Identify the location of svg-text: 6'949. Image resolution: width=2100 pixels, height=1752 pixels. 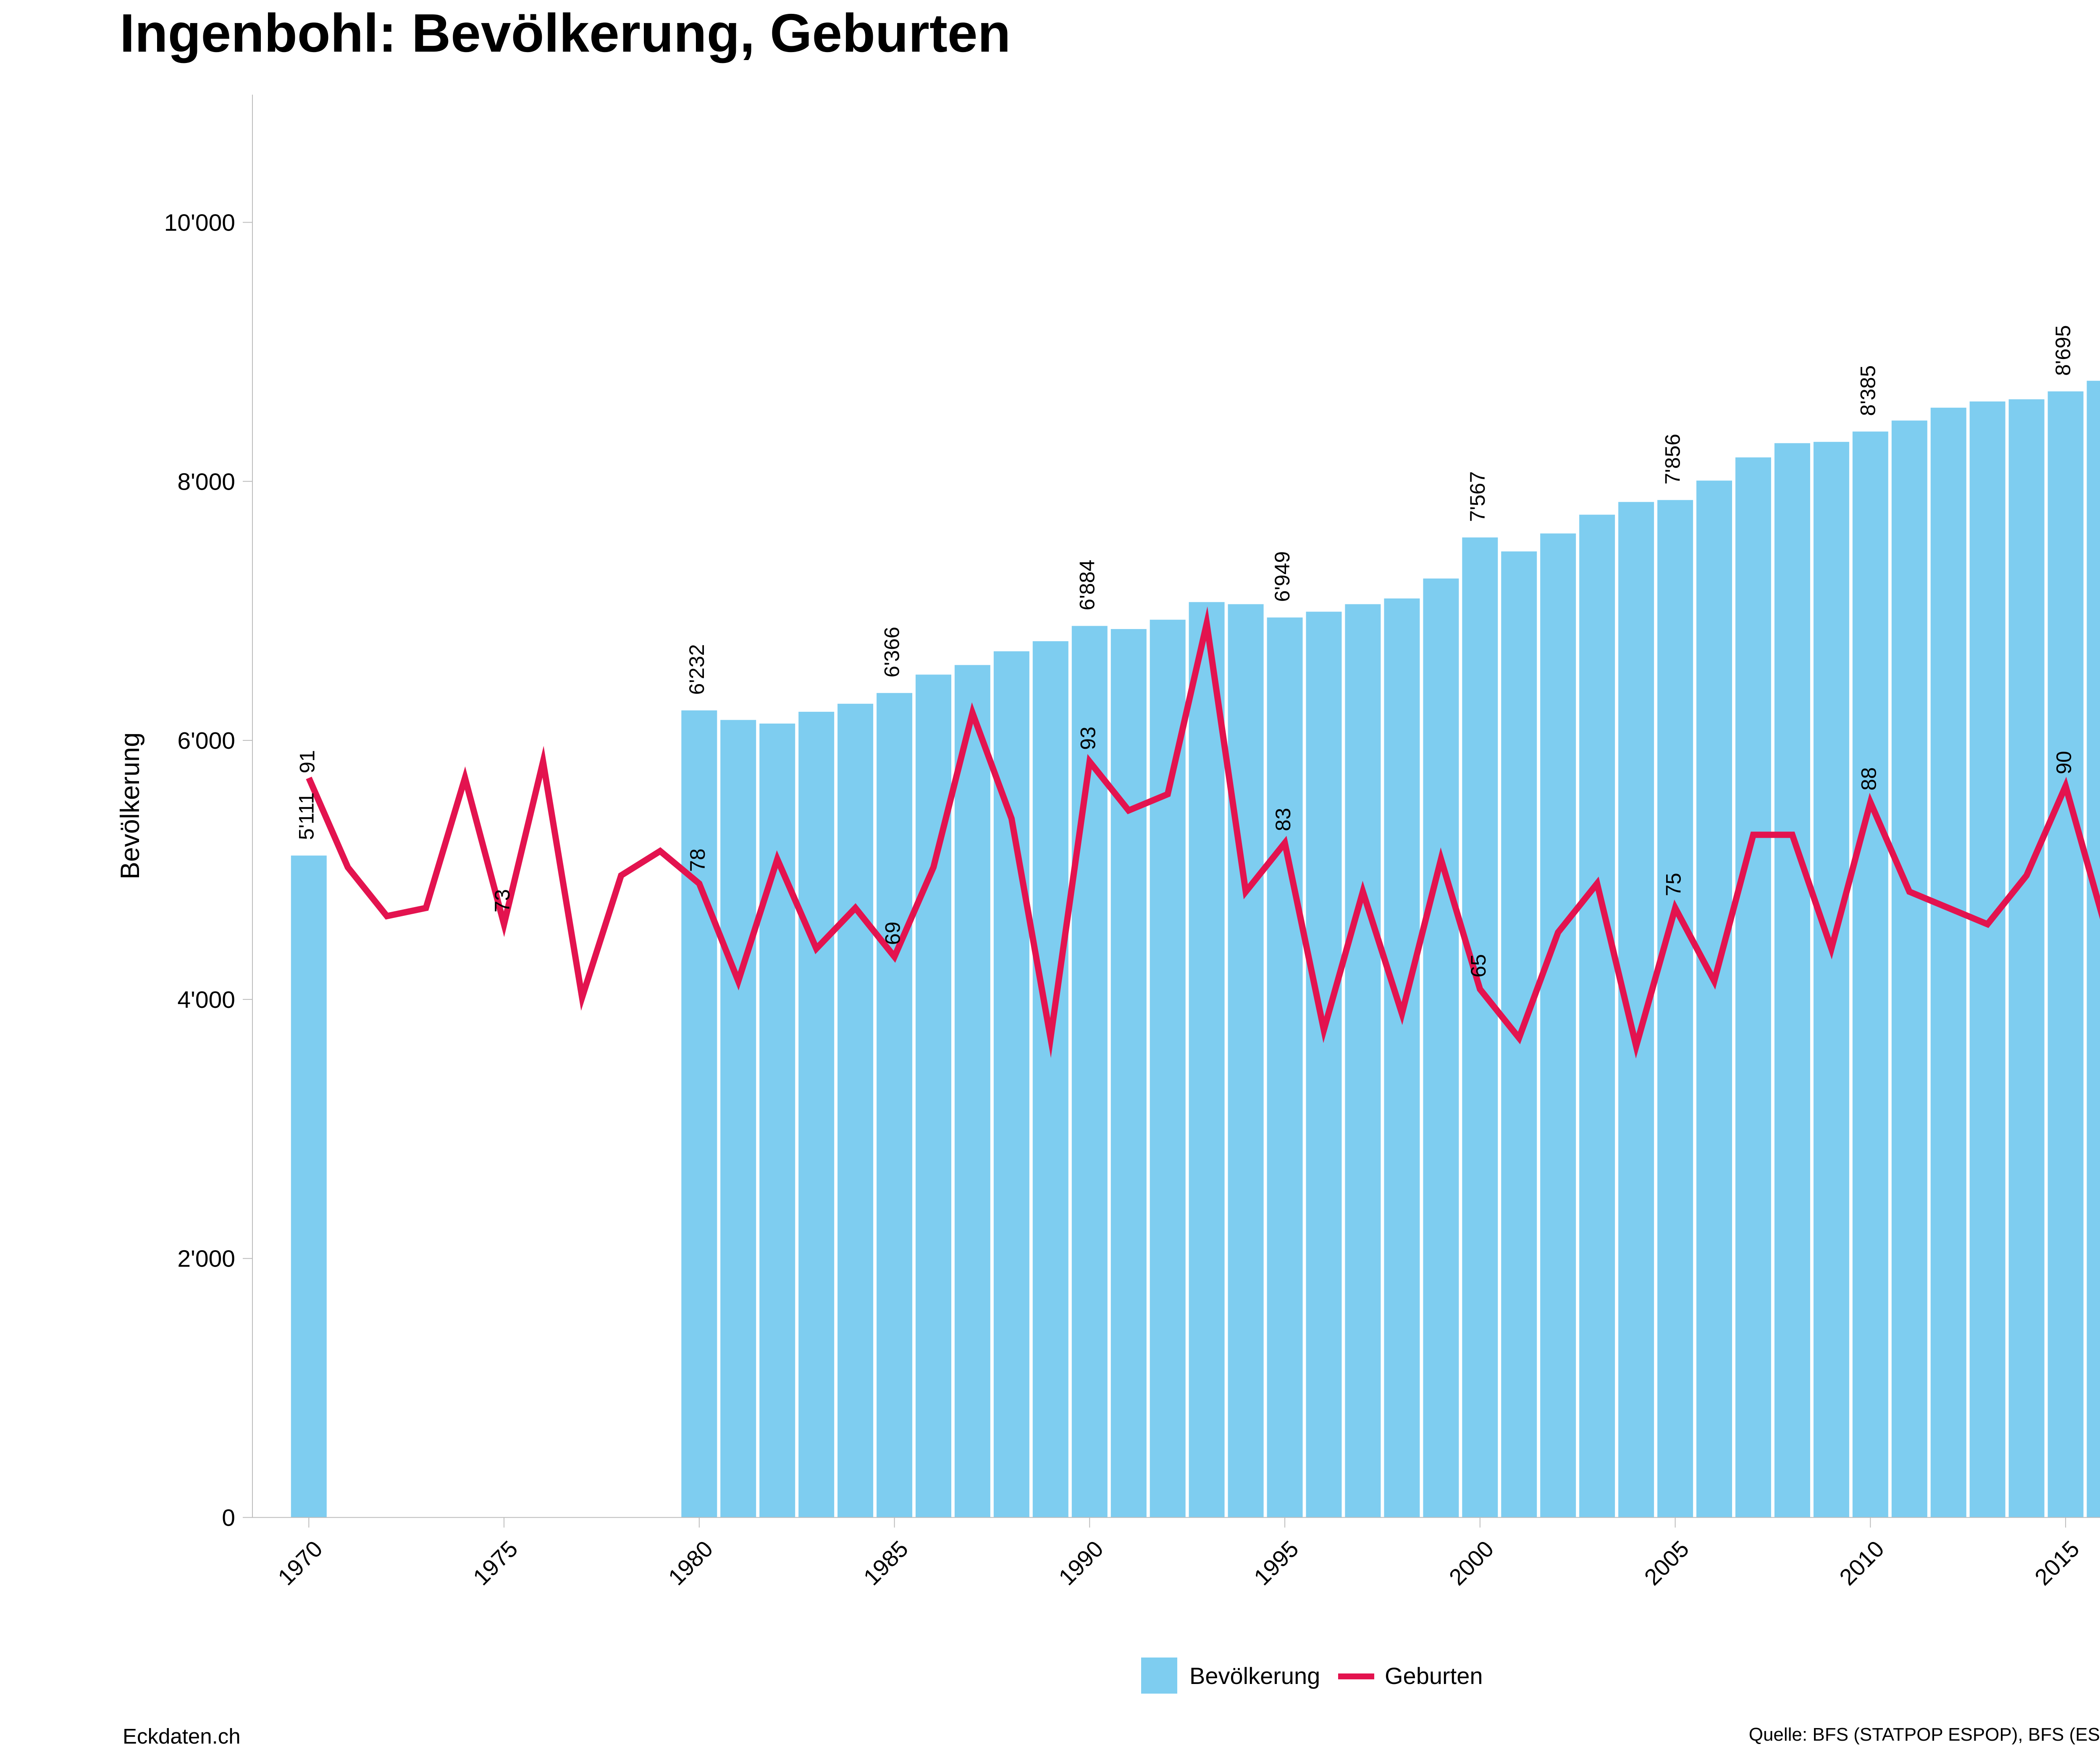
(1282, 576).